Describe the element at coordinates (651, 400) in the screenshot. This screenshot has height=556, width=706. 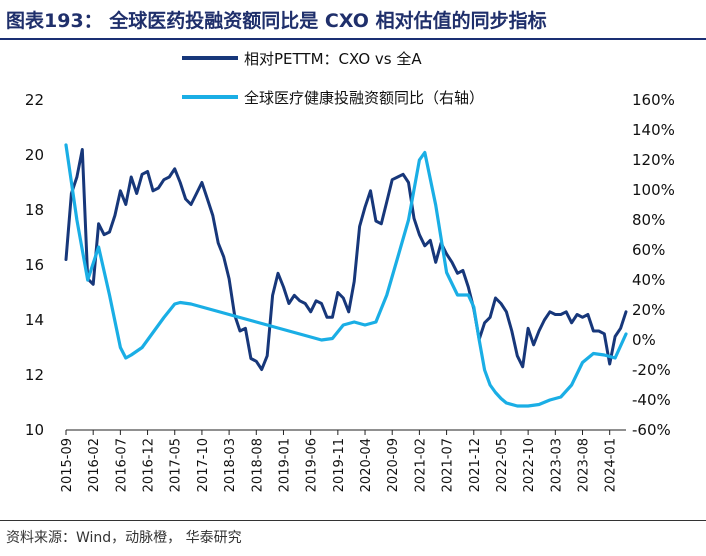
I see `y-right-tick-label: -40%` at that location.